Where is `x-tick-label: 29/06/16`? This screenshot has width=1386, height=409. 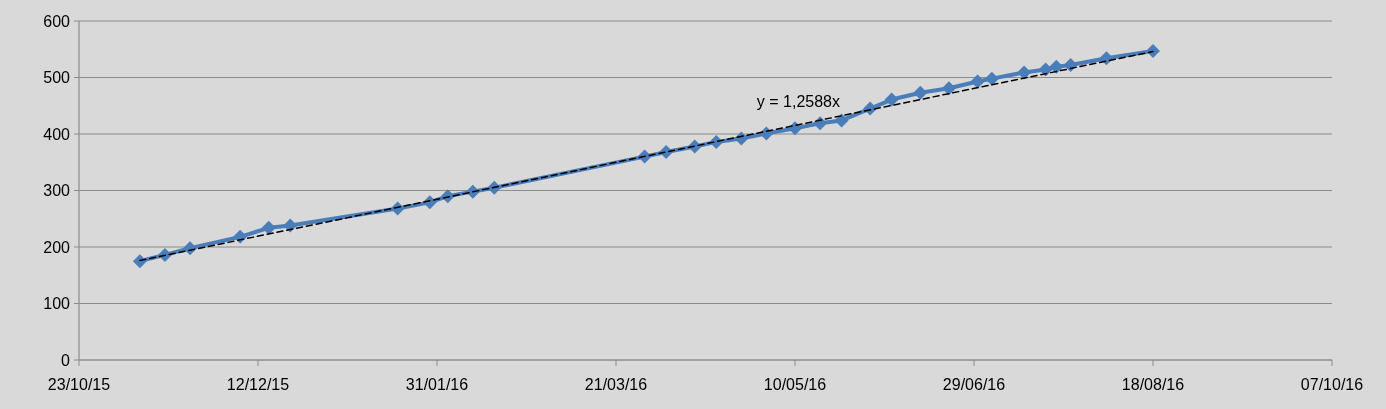 x-tick-label: 29/06/16 is located at coordinates (974, 384).